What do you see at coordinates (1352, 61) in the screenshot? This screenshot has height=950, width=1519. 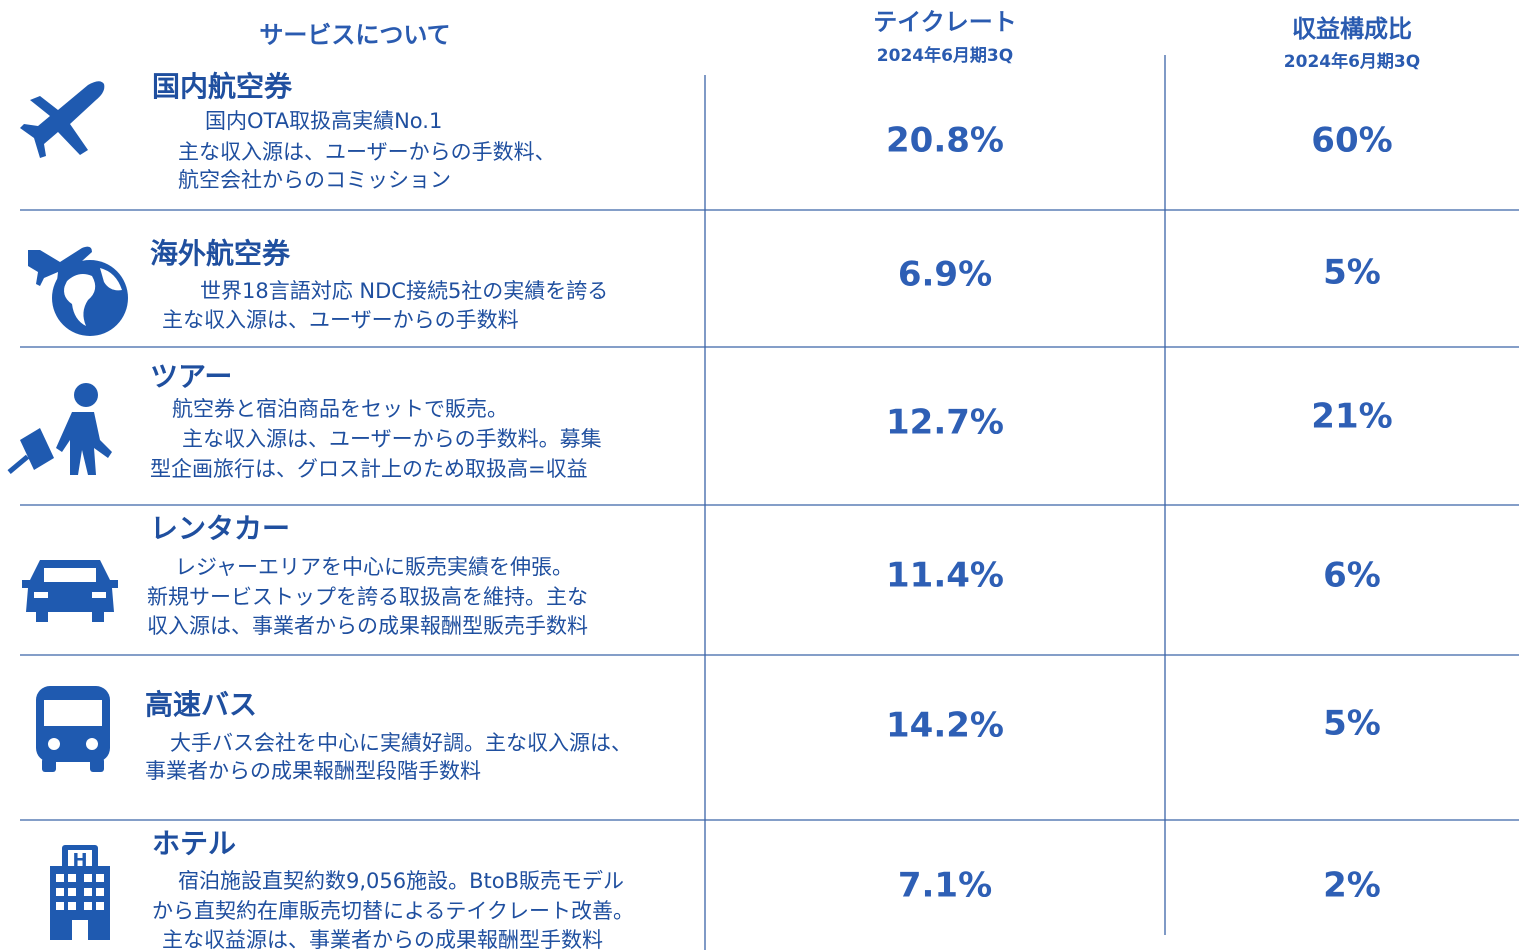 I see `header-revenue-share-period: 2024年6月期3Q` at bounding box center [1352, 61].